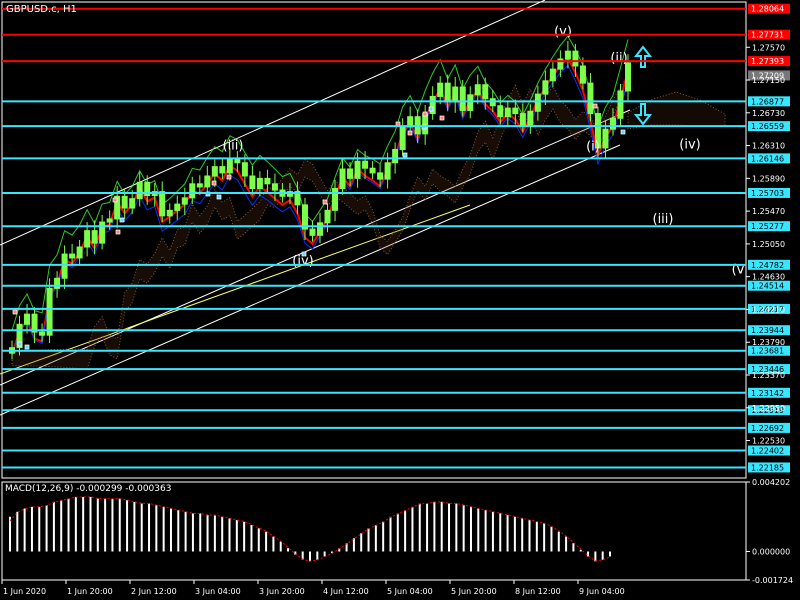  What do you see at coordinates (768, 309) in the screenshot?
I see `price-axis-label: 1.24210` at bounding box center [768, 309].